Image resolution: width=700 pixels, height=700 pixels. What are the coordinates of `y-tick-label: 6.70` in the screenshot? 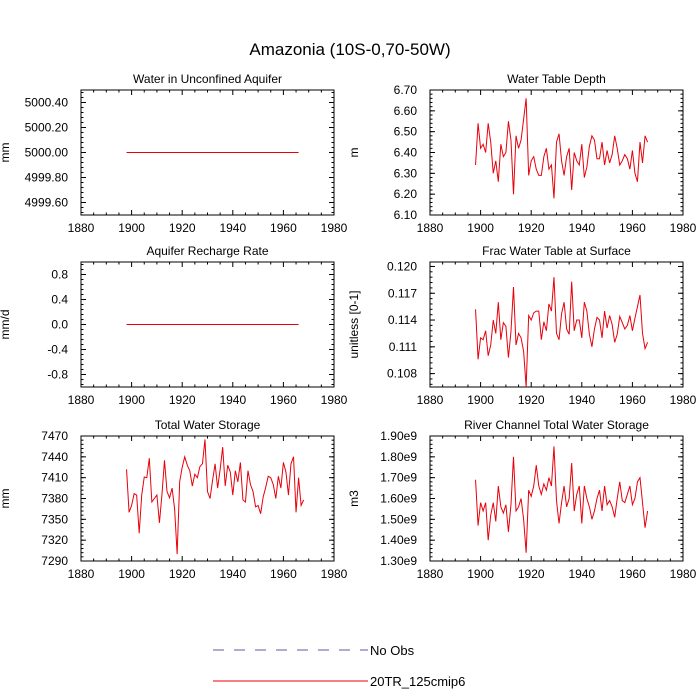 It's located at (406, 90).